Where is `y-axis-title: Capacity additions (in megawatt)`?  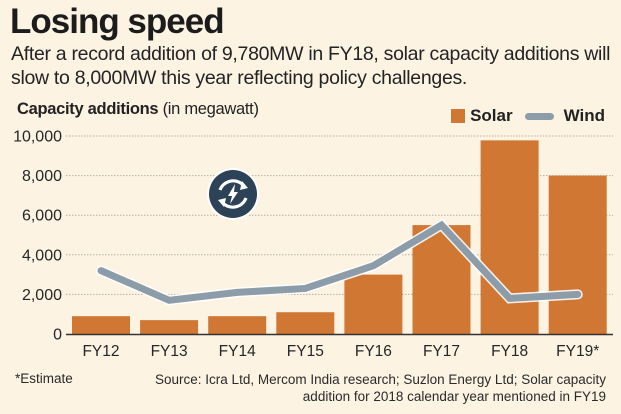 y-axis-title: Capacity additions (in megawatt) is located at coordinates (138, 109).